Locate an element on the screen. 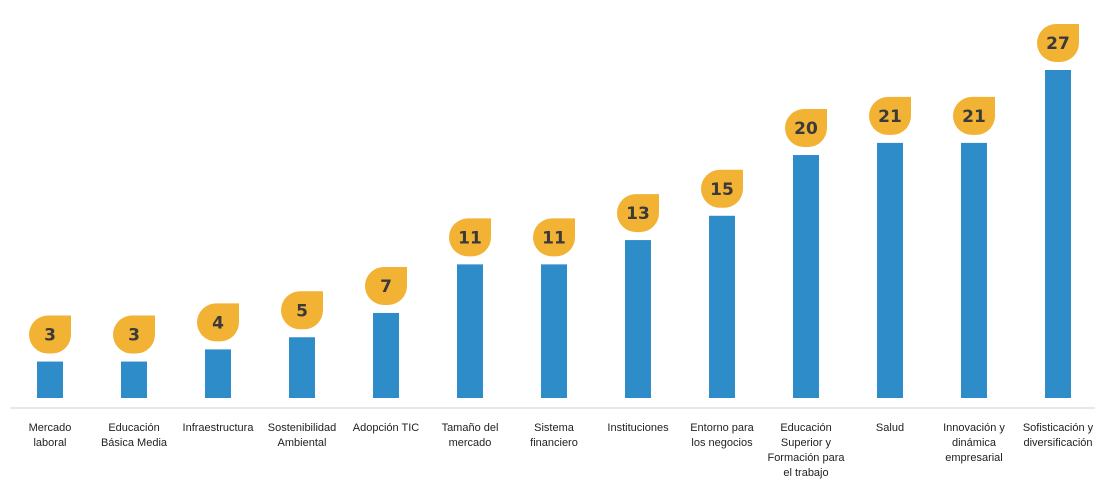 The height and width of the screenshot is (480, 1099). data-label: 5 is located at coordinates (302, 311).